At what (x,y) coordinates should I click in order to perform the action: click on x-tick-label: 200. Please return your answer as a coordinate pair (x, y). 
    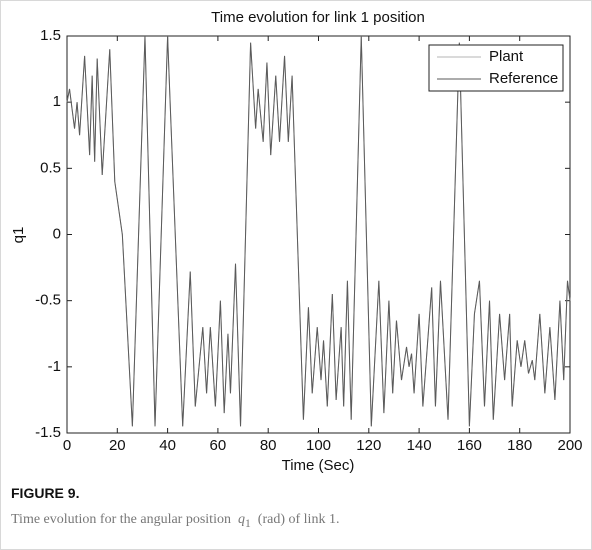
    Looking at the image, I should click on (569, 445).